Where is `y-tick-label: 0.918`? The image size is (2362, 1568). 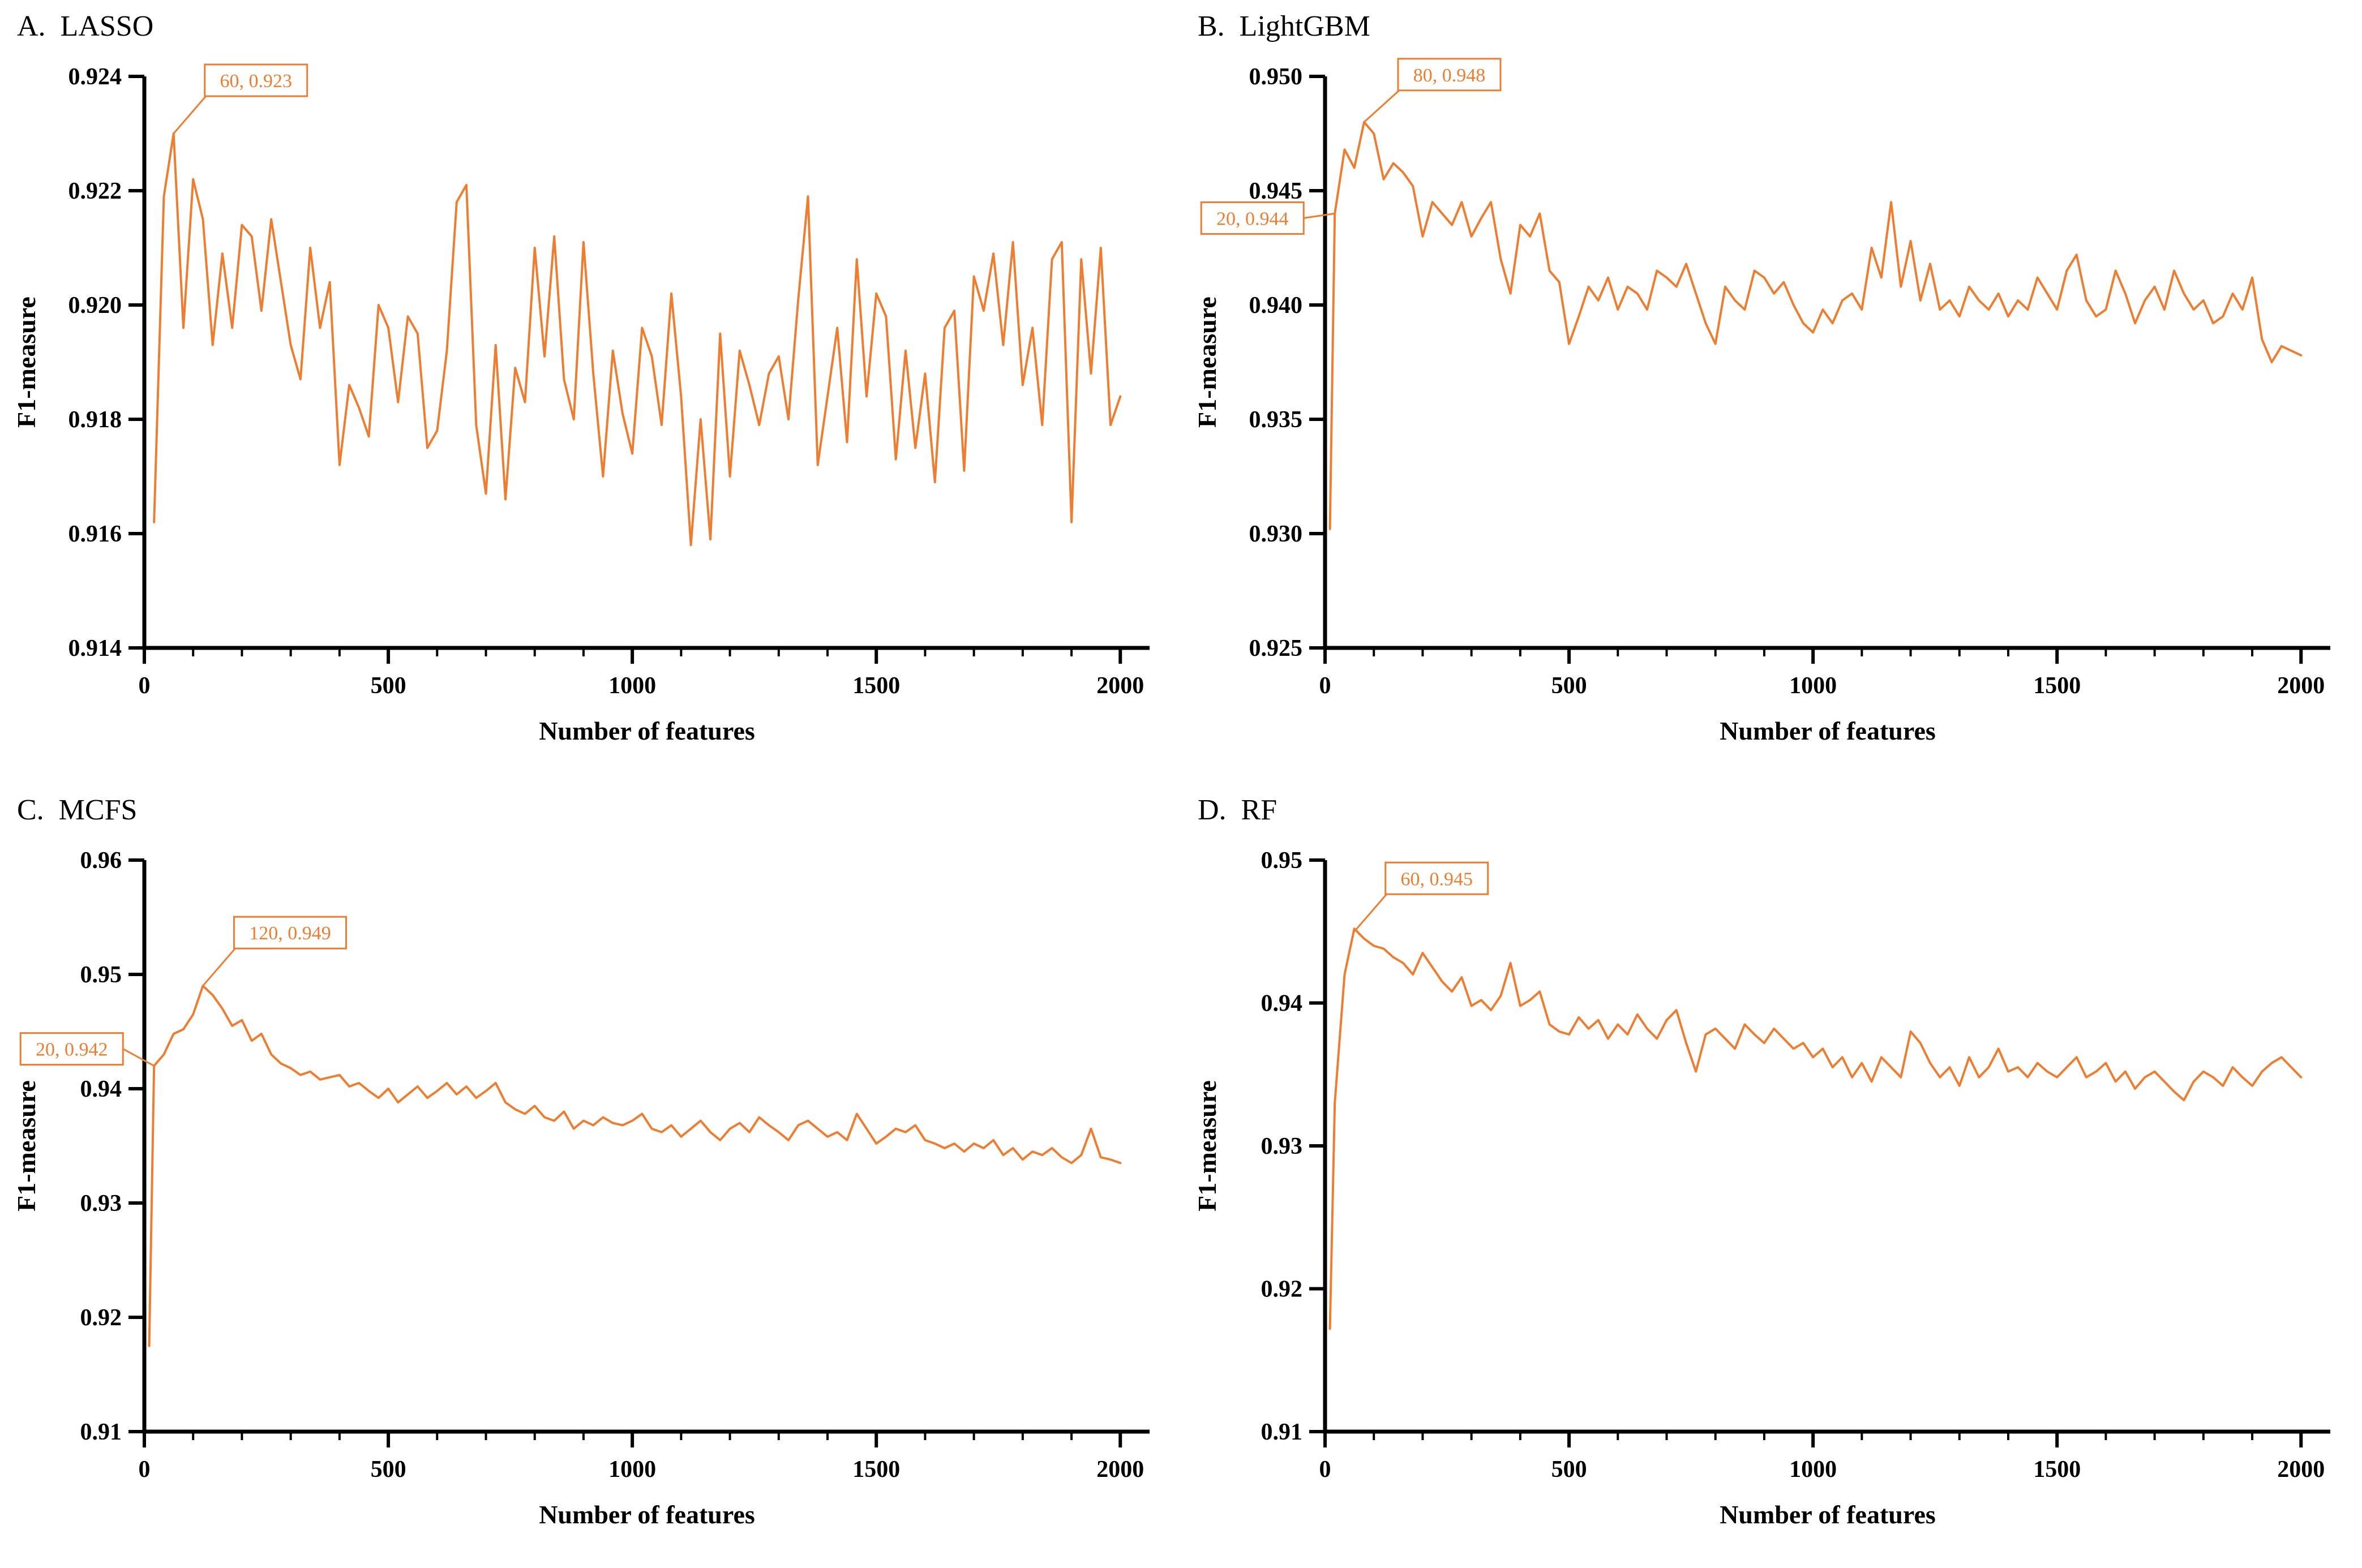
y-tick-label: 0.918 is located at coordinates (95, 420).